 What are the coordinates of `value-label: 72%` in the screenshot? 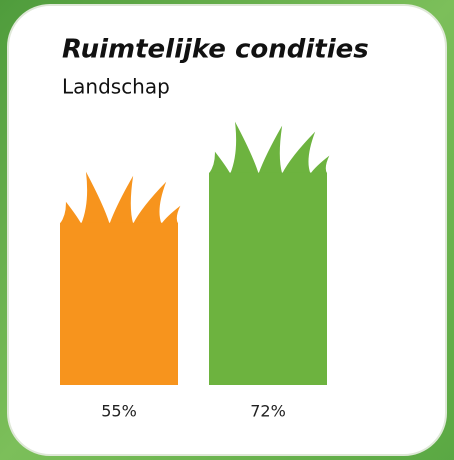 It's located at (268, 411).